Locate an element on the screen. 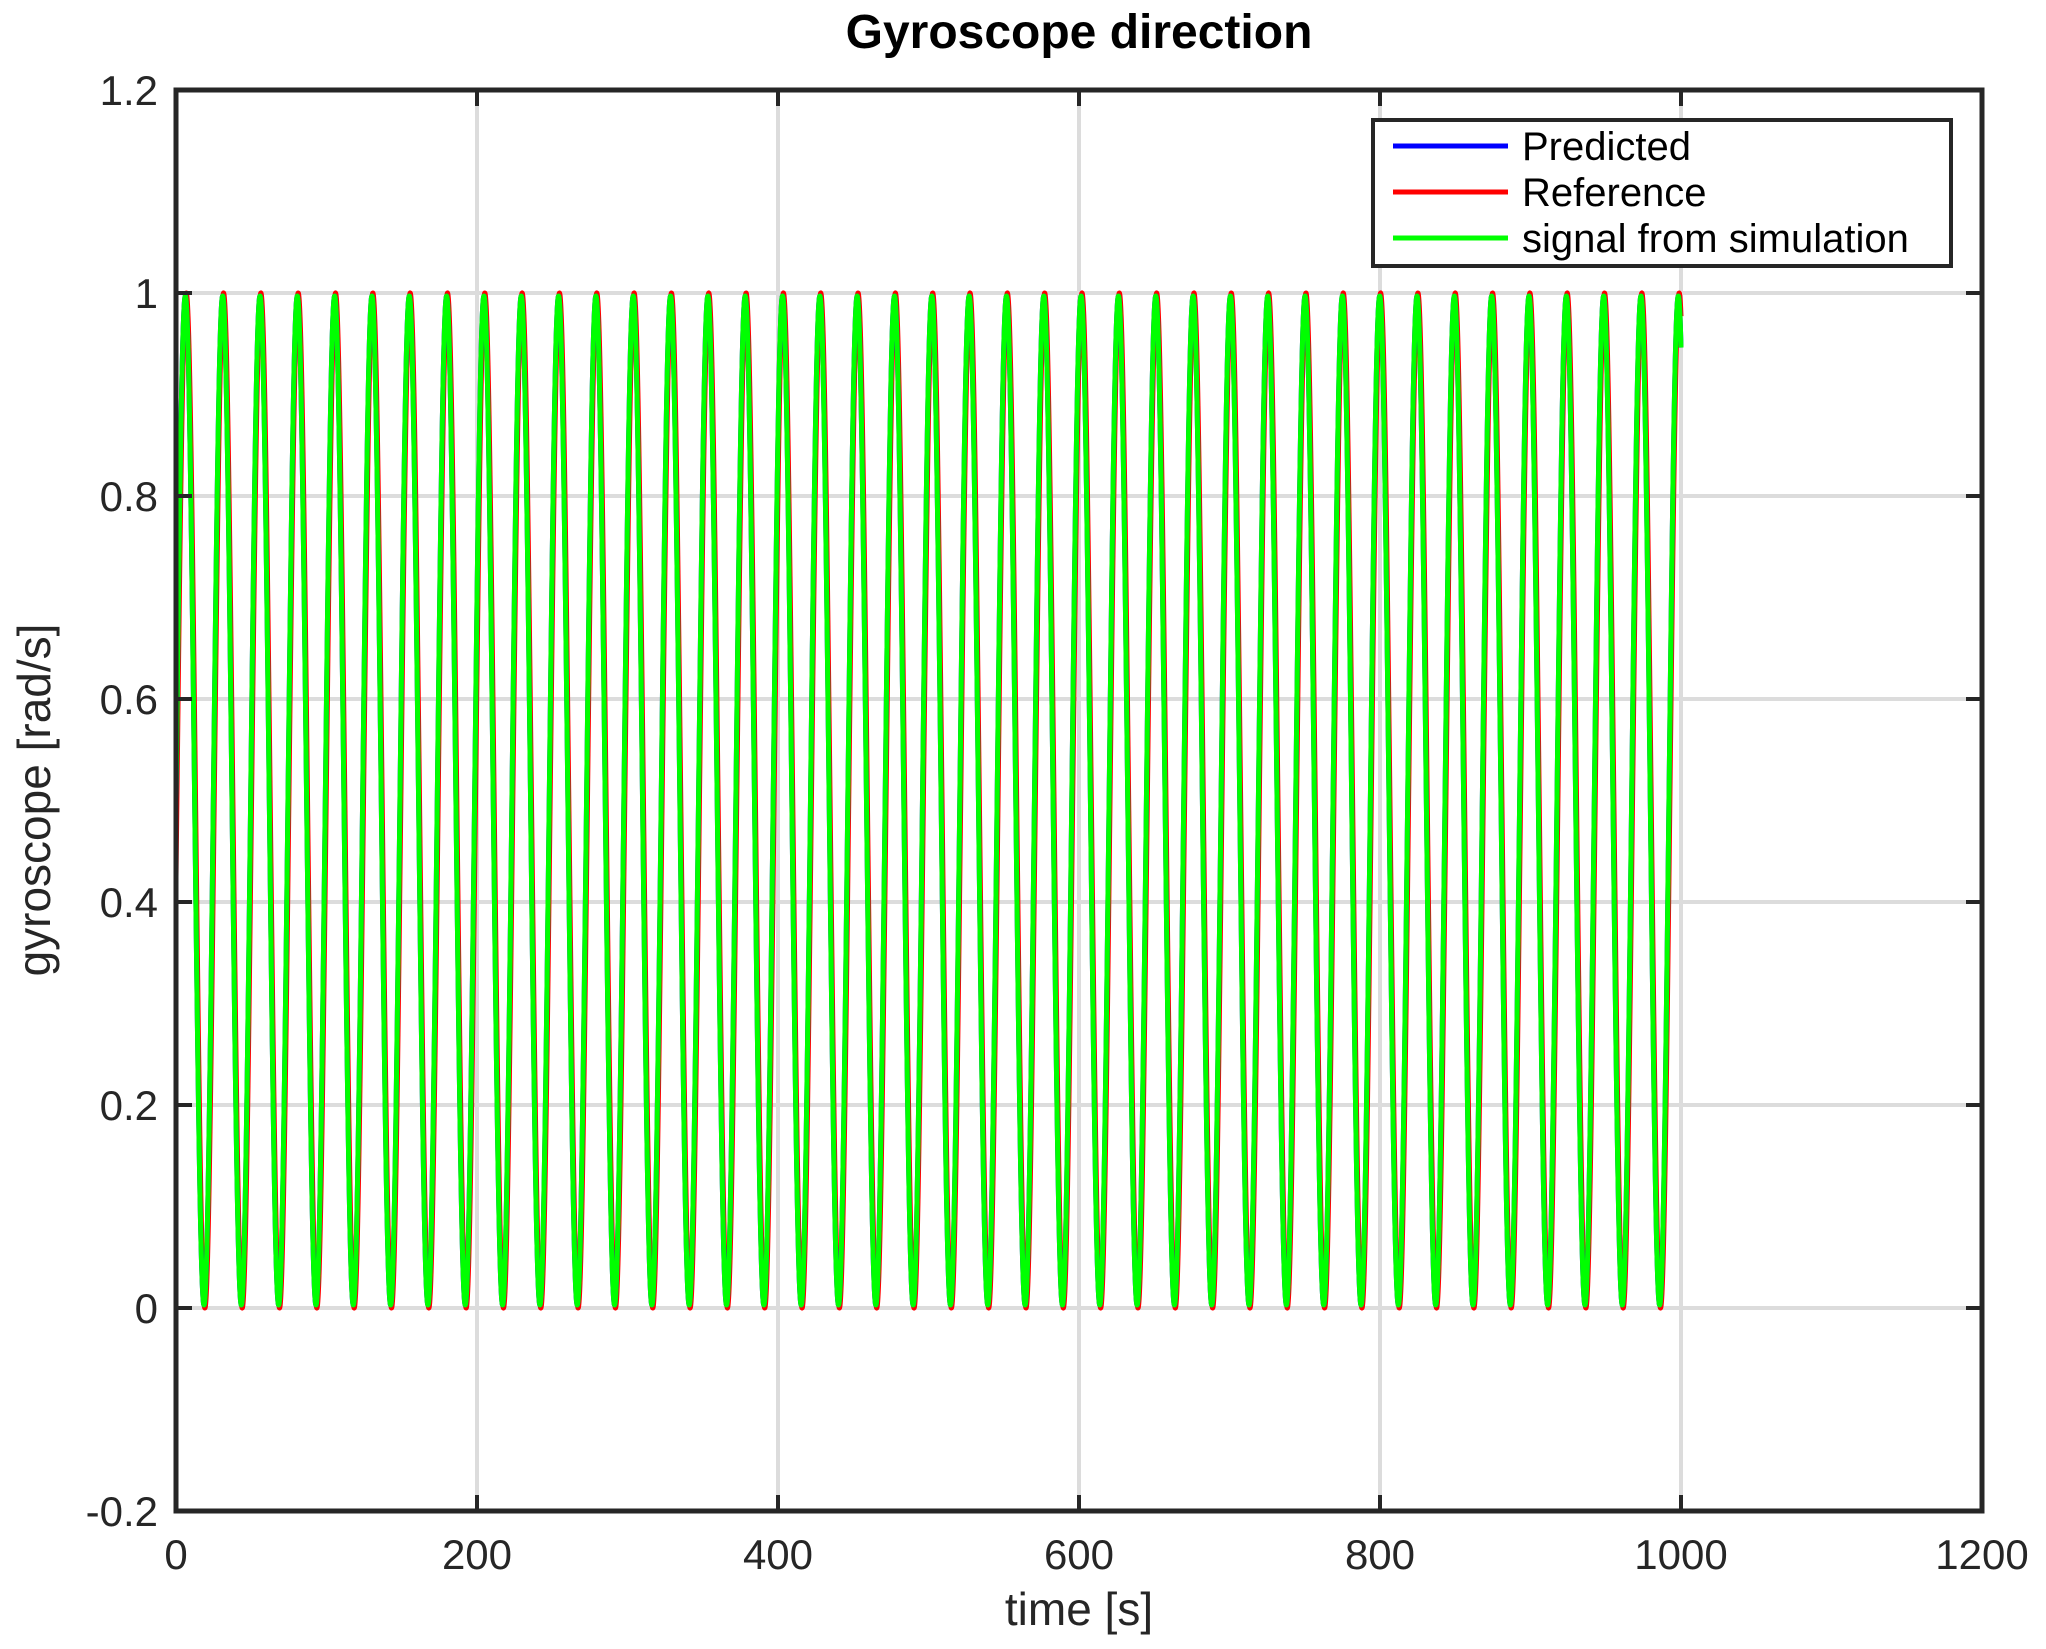  legend-label: signal from simulation is located at coordinates (1715, 239).